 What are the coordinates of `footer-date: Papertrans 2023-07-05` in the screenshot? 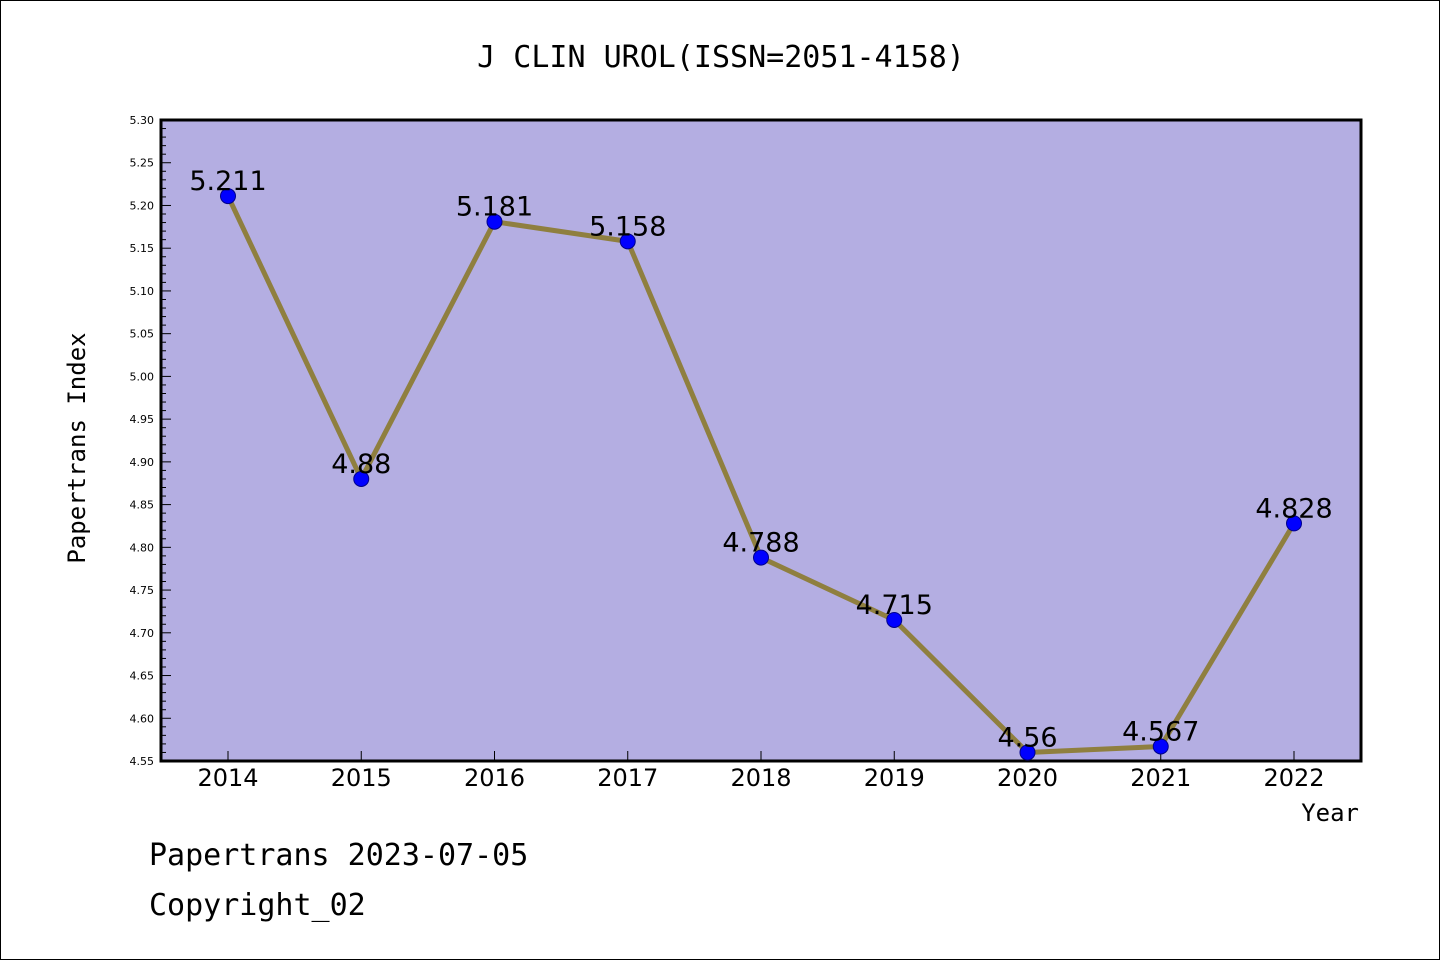 It's located at (338, 855).